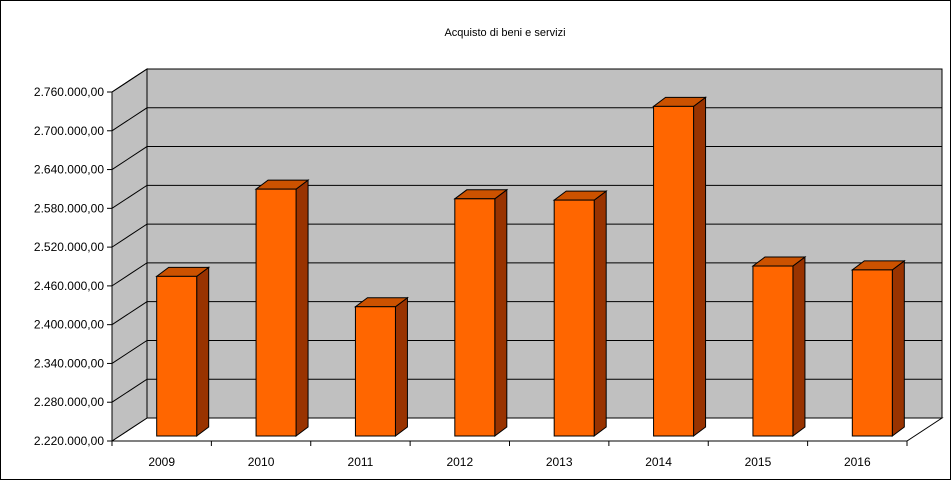 This screenshot has height=480, width=951. Describe the element at coordinates (69, 92) in the screenshot. I see `y-tick-label: 2.760.000,00` at that location.